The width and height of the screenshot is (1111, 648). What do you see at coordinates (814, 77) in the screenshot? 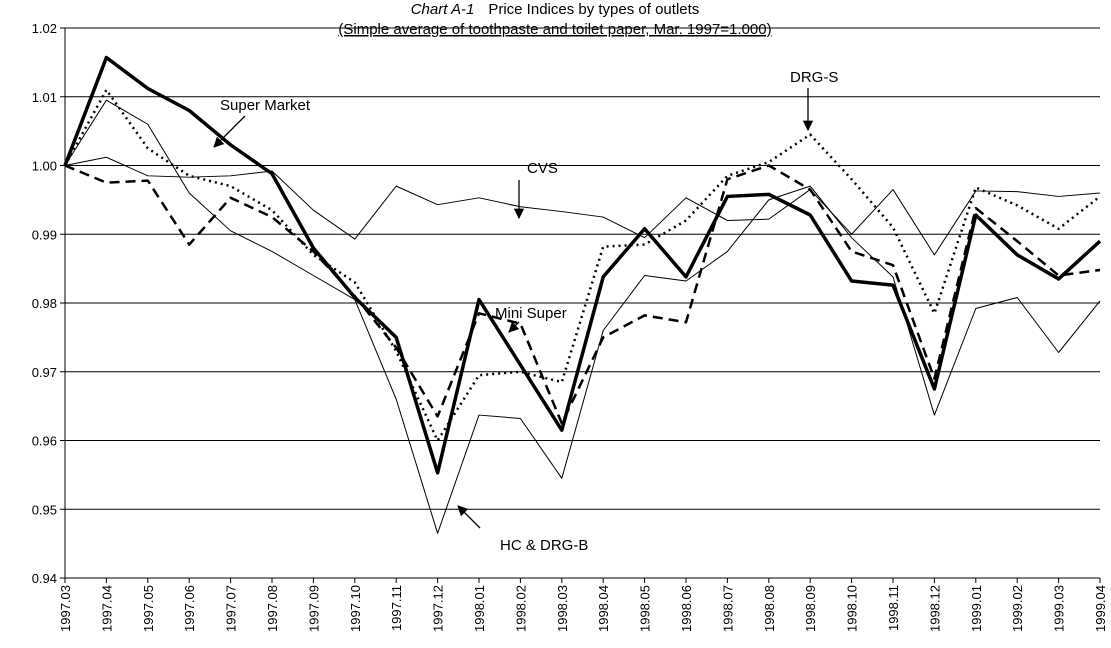
I see `series-label: DRG-S` at bounding box center [814, 77].